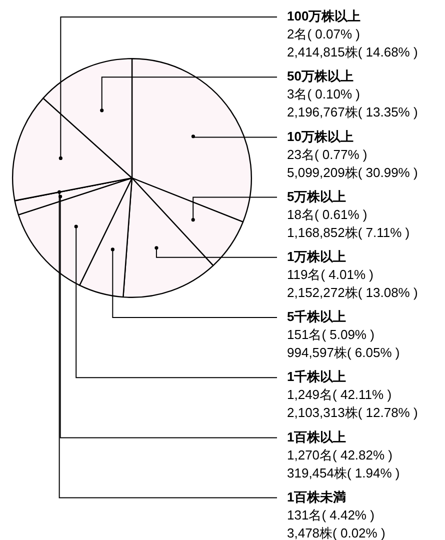 The width and height of the screenshot is (445, 540). What do you see at coordinates (320, 136) in the screenshot?
I see `slice-label: 10万株以上` at bounding box center [320, 136].